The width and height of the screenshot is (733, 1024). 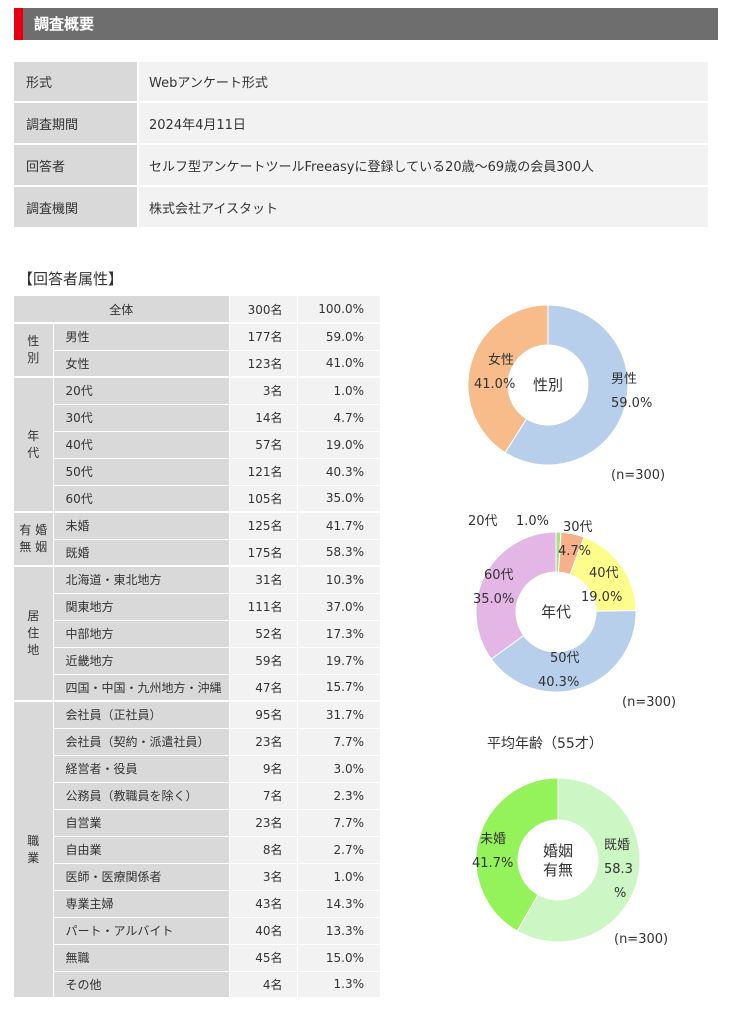 I want to click on table-row: 有 婚無 姻未婚 125名 41.7%, so click(x=197, y=539).